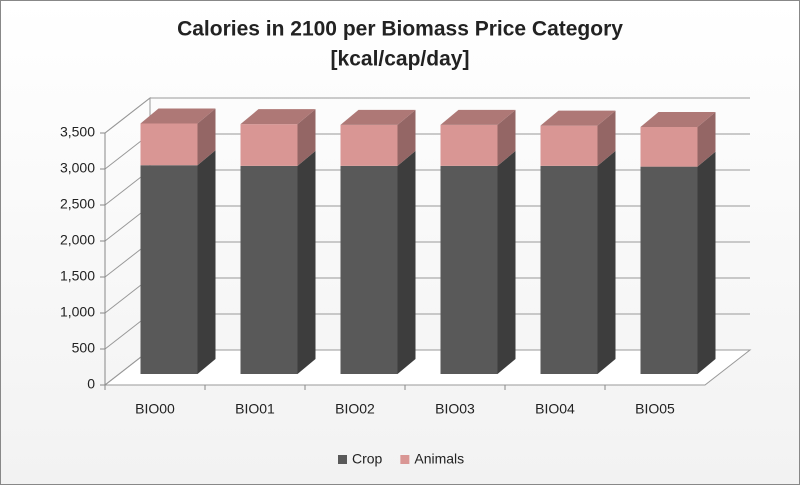  What do you see at coordinates (84, 348) in the screenshot?
I see `y-tick-label: 500` at bounding box center [84, 348].